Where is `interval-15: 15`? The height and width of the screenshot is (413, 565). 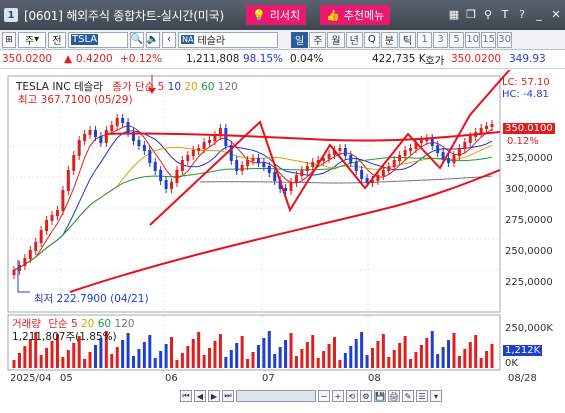
interval-15: 15 is located at coordinates (489, 39).